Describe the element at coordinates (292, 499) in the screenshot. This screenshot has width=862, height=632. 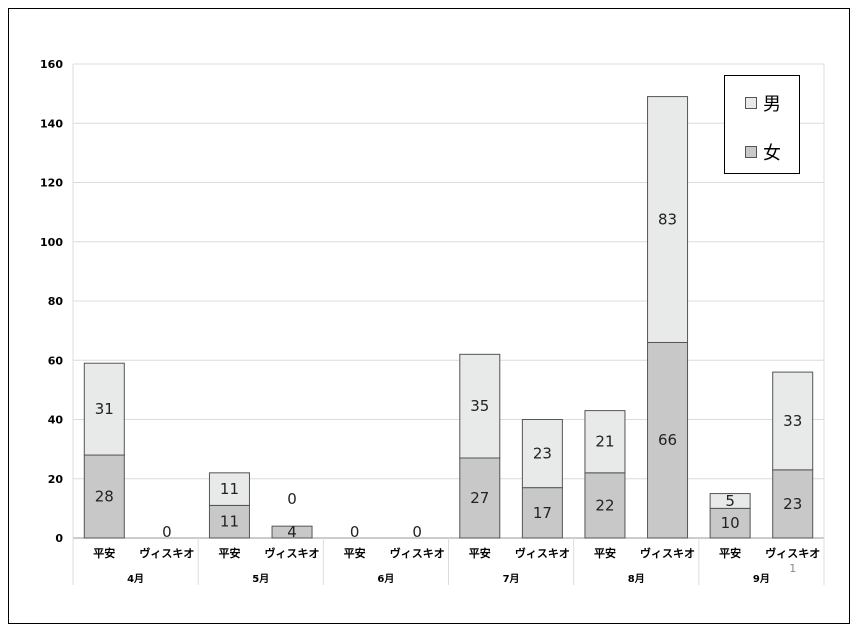
I see `data-label-male: 0` at that location.